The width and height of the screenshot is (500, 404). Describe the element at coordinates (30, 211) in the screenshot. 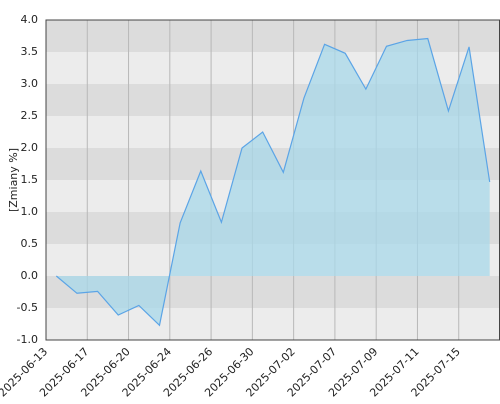

I see `y-tick-label: 1.0` at that location.